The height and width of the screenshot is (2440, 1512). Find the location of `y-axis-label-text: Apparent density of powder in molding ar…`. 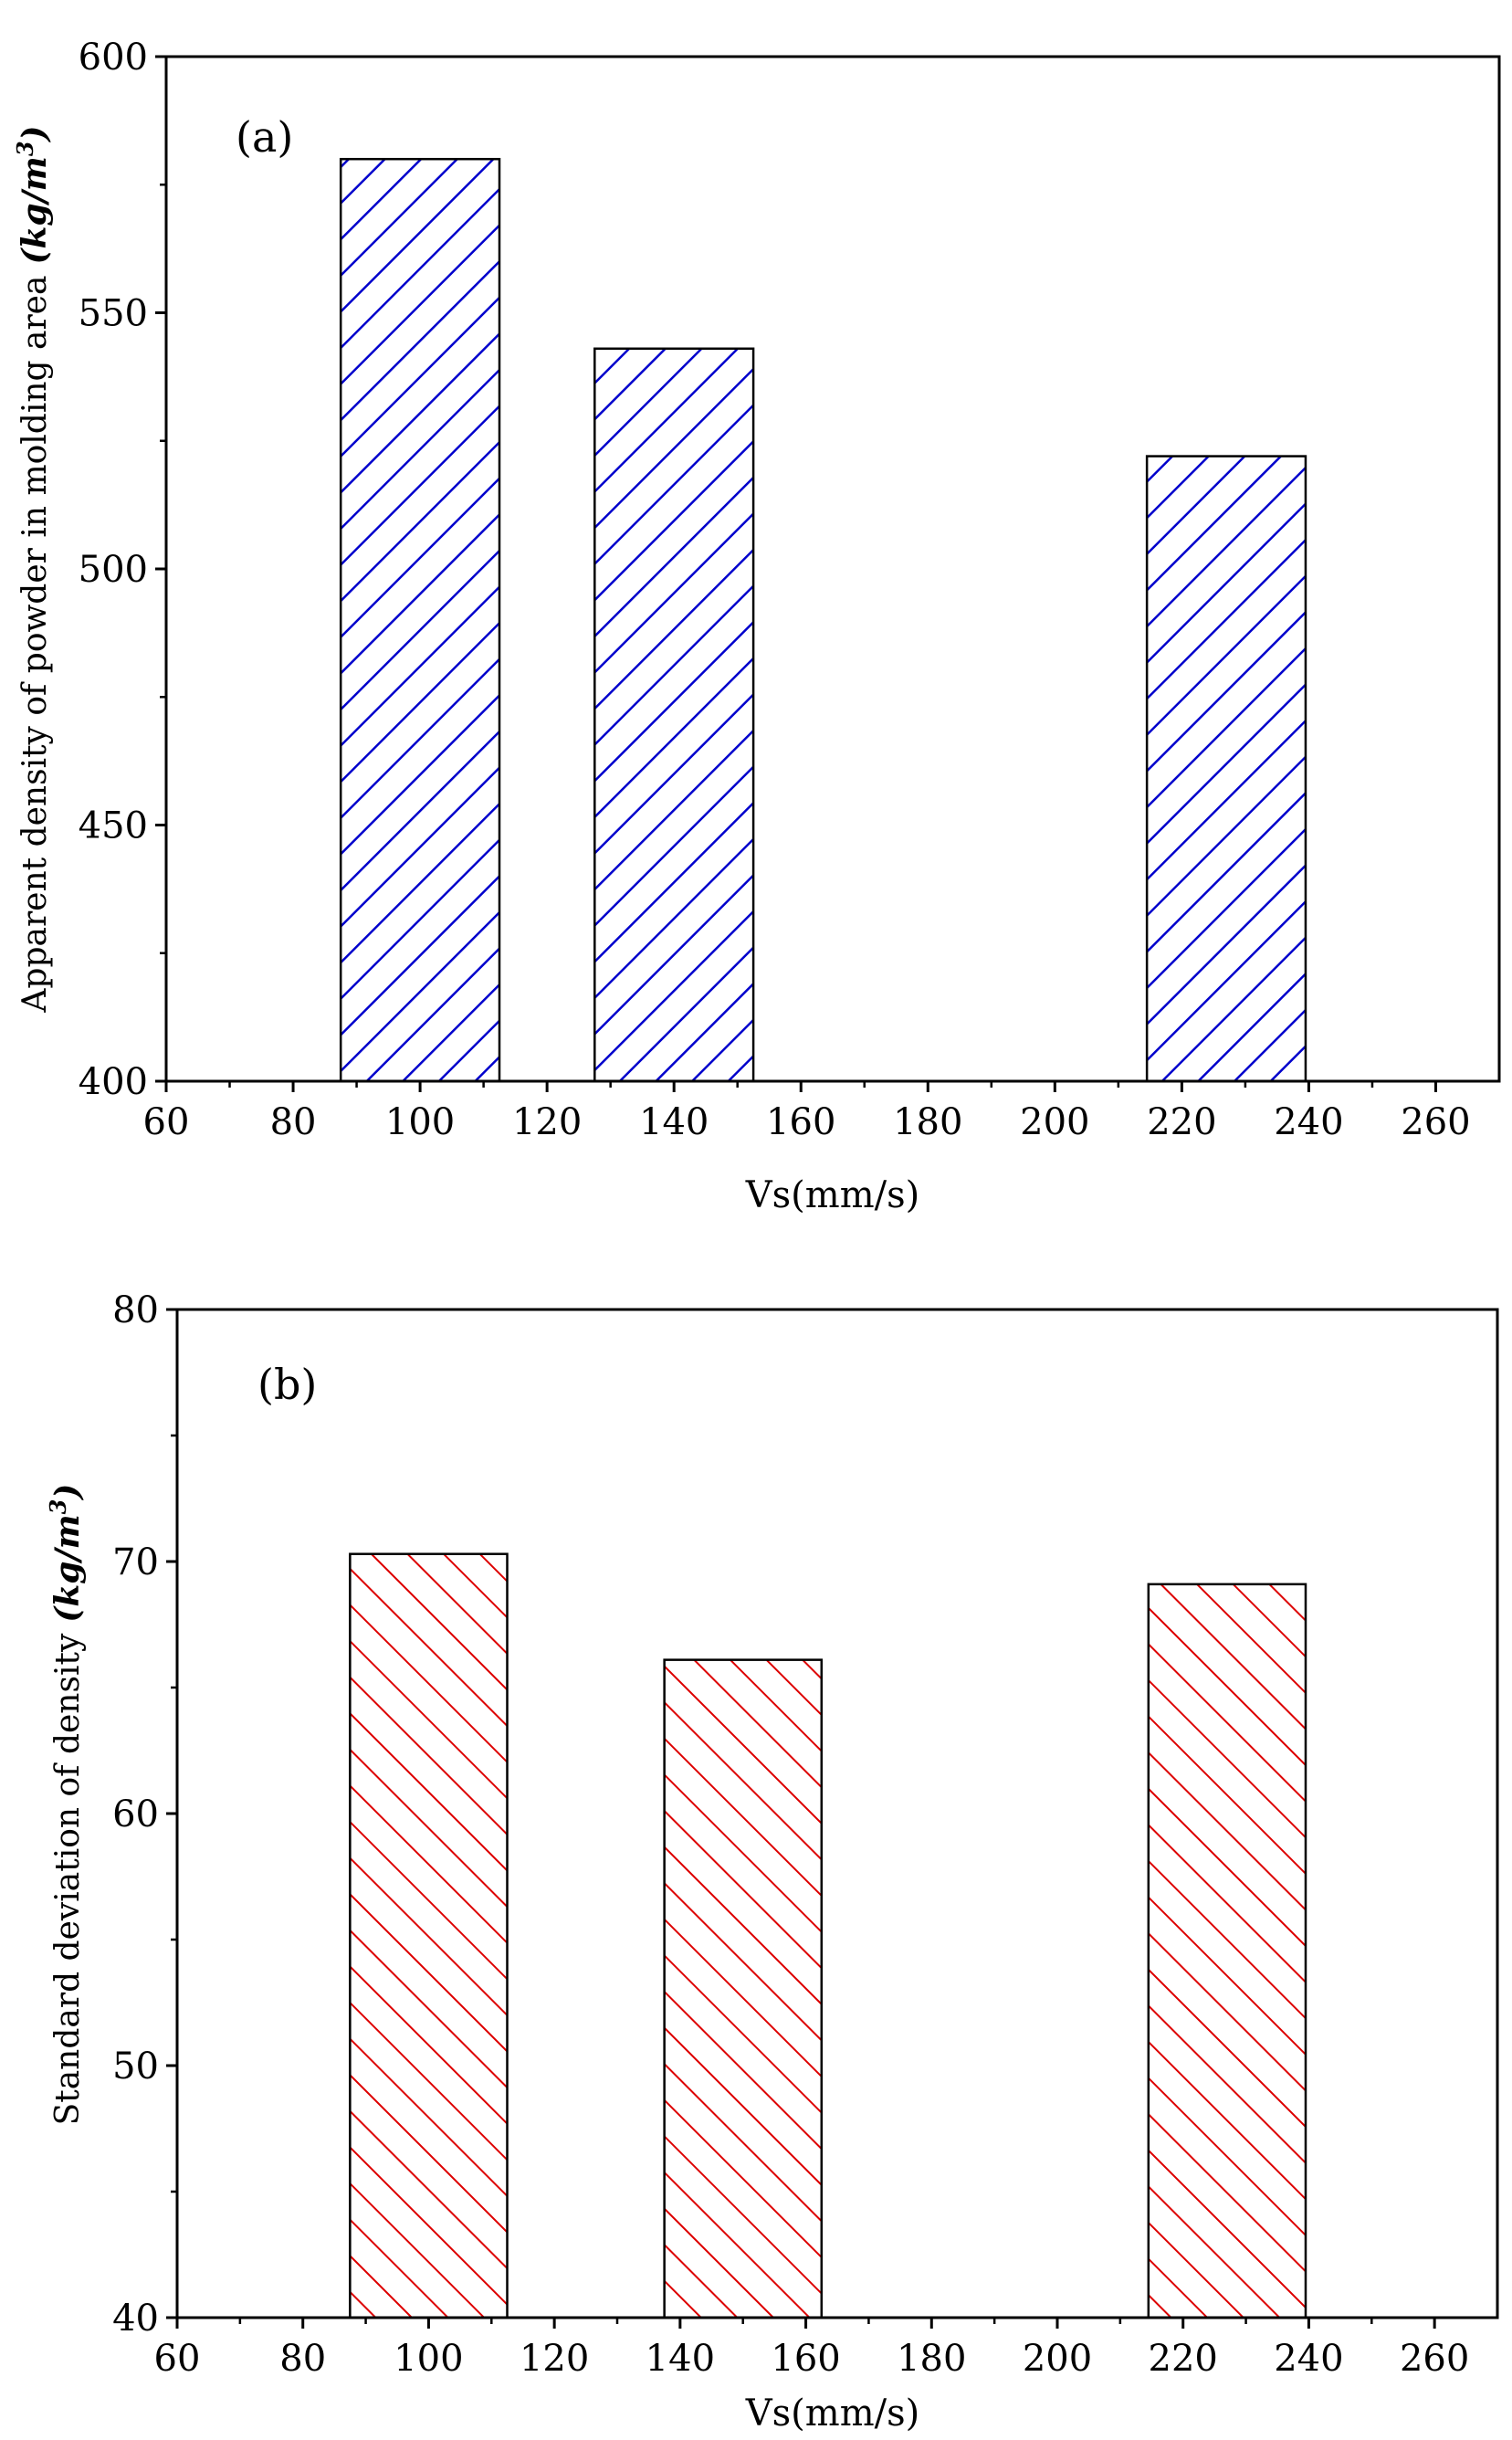

y-axis-label-text: Apparent density of powder in molding ar… is located at coordinates (35, 645).